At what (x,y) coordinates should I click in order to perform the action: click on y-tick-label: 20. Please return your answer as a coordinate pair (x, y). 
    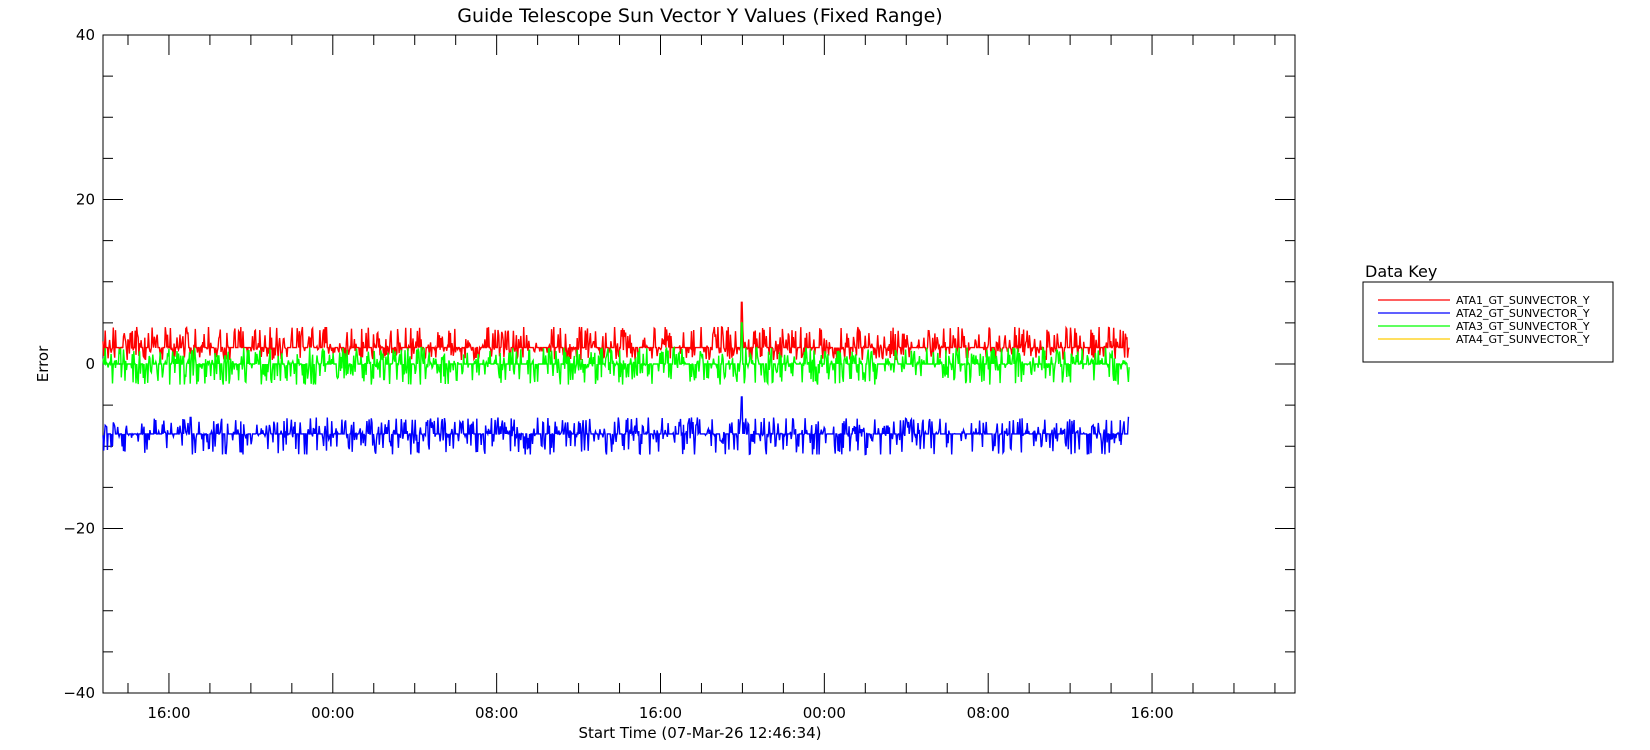
    Looking at the image, I should click on (85, 200).